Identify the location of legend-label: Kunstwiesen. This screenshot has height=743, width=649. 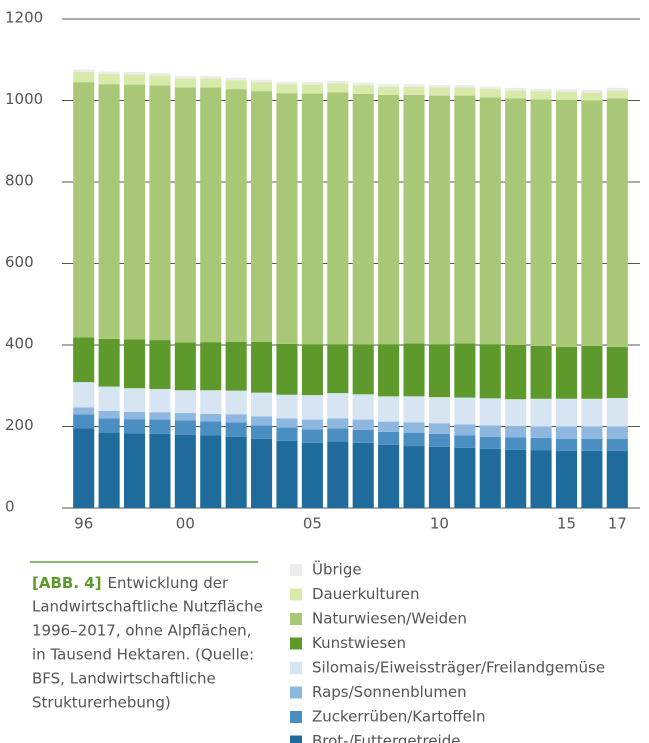
(359, 643).